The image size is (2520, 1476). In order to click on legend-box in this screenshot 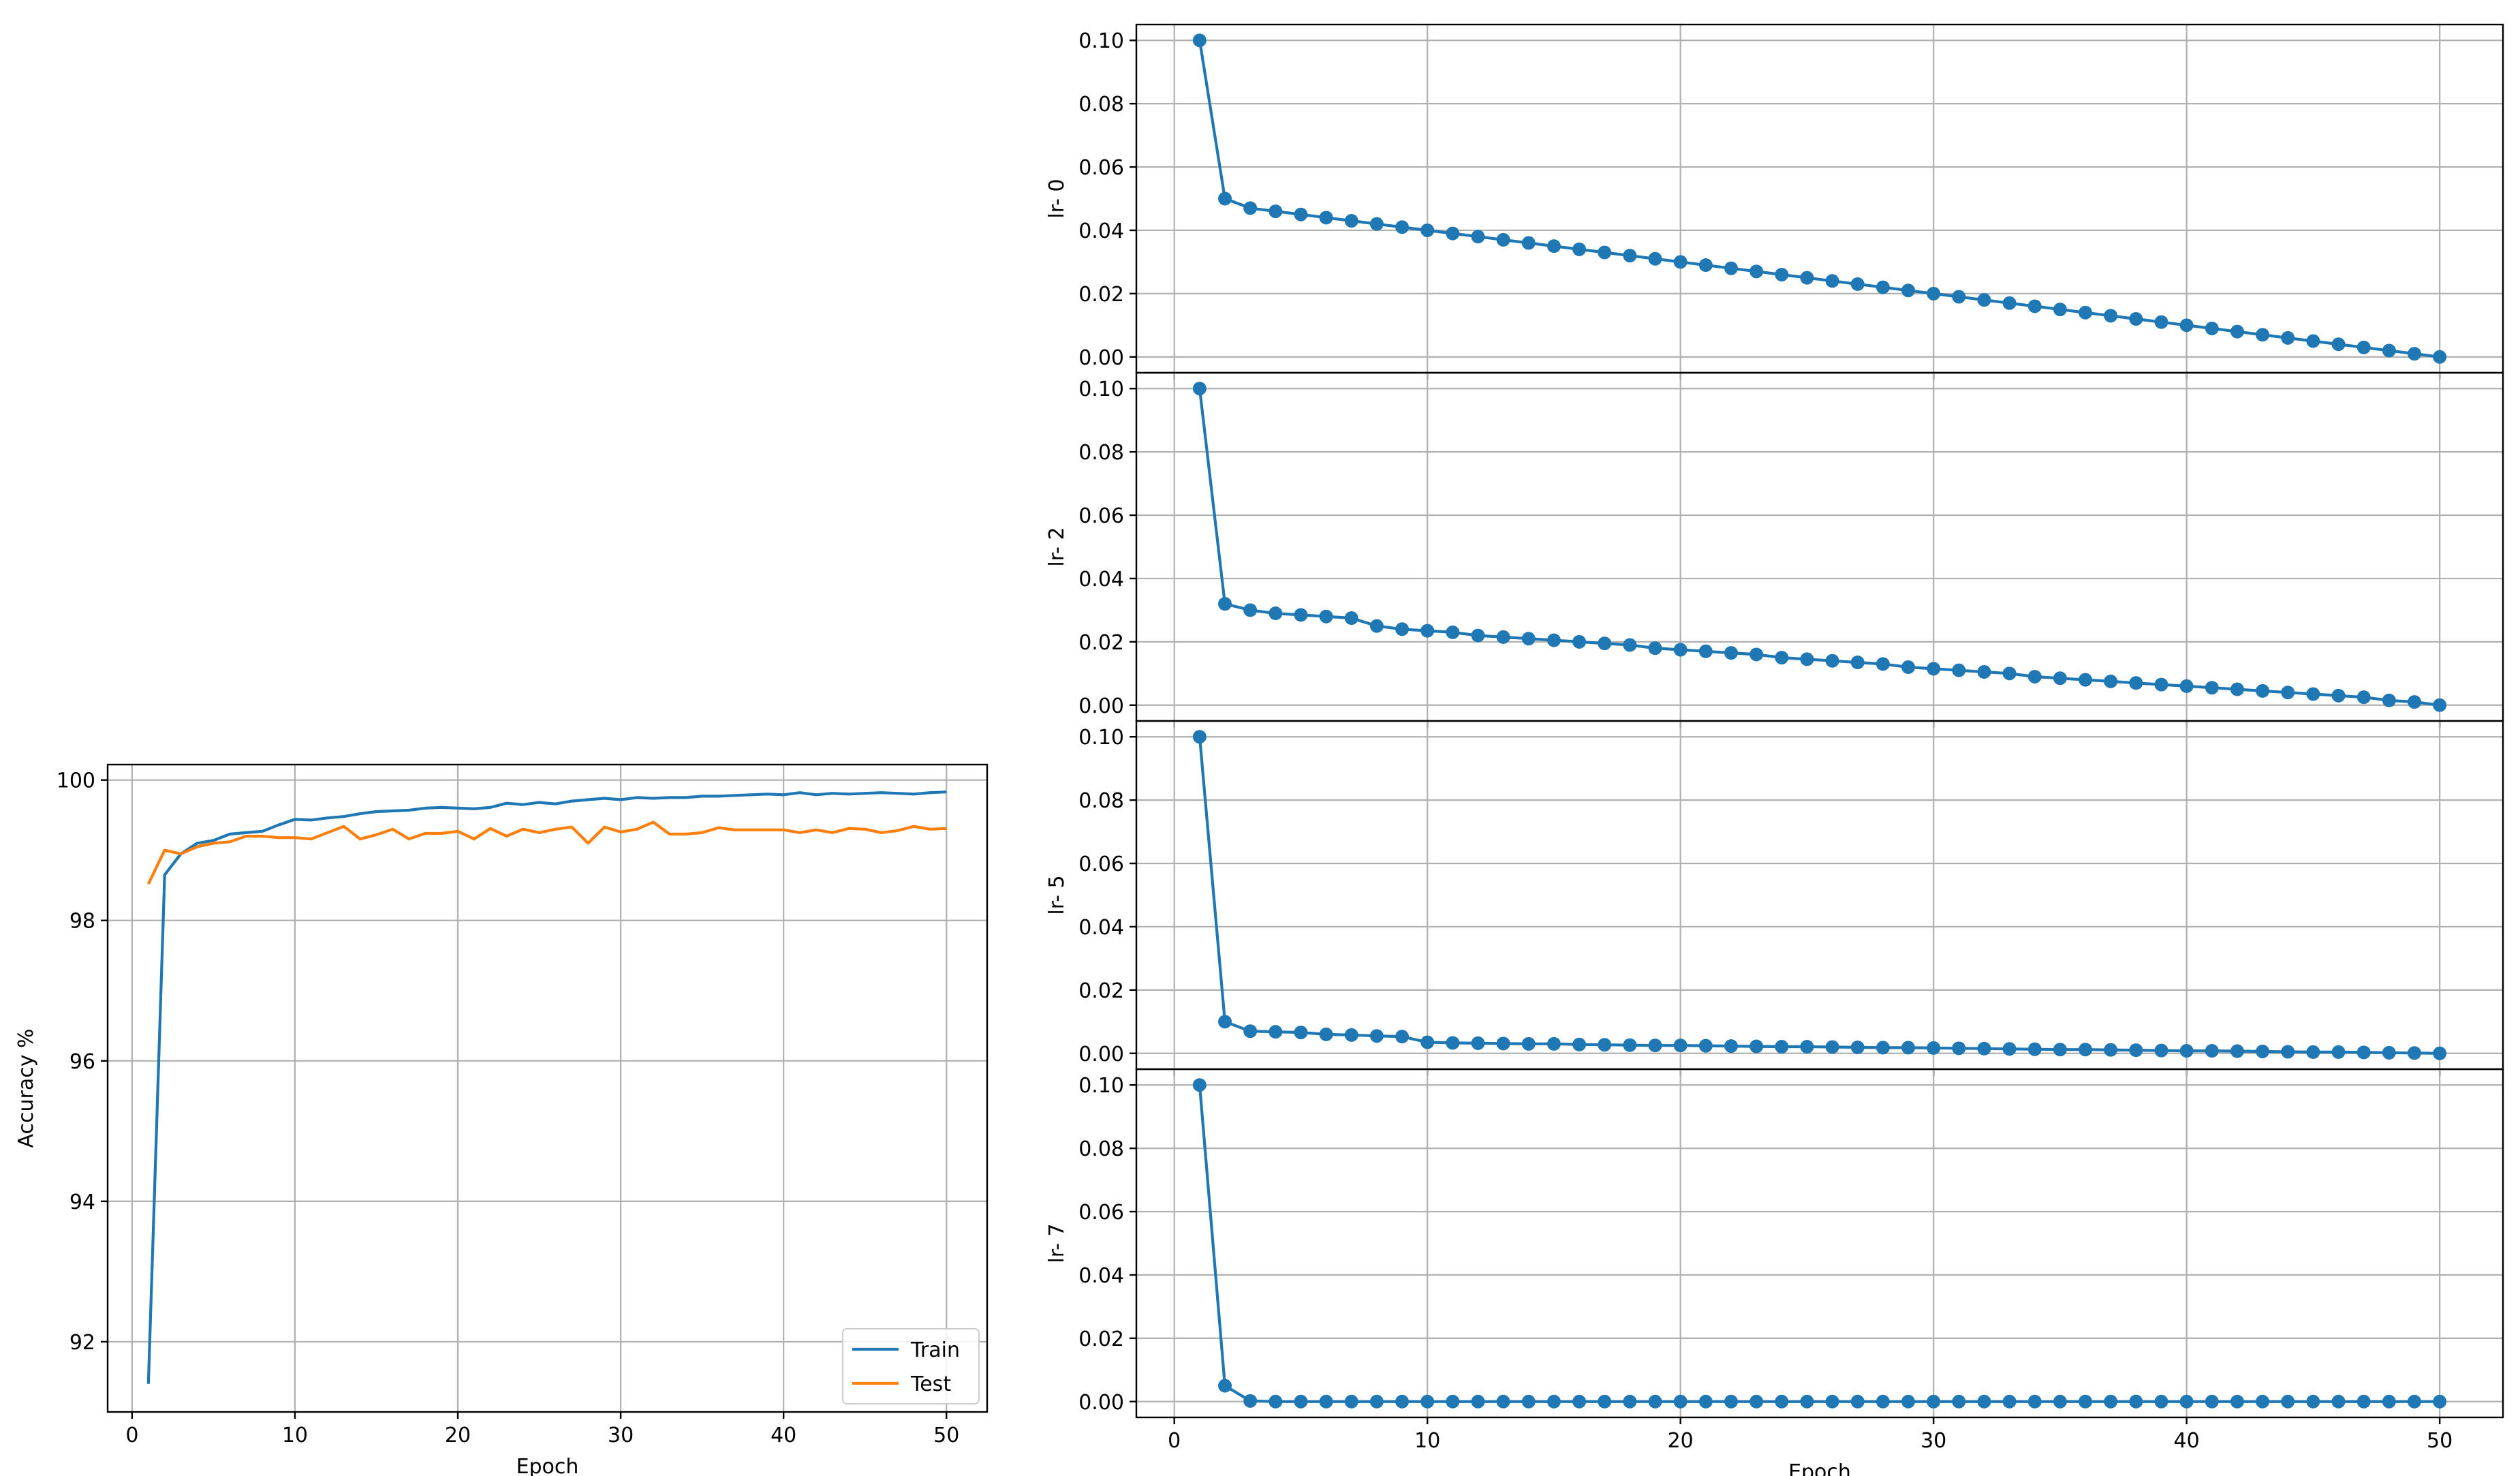, I will do `click(911, 1366)`.